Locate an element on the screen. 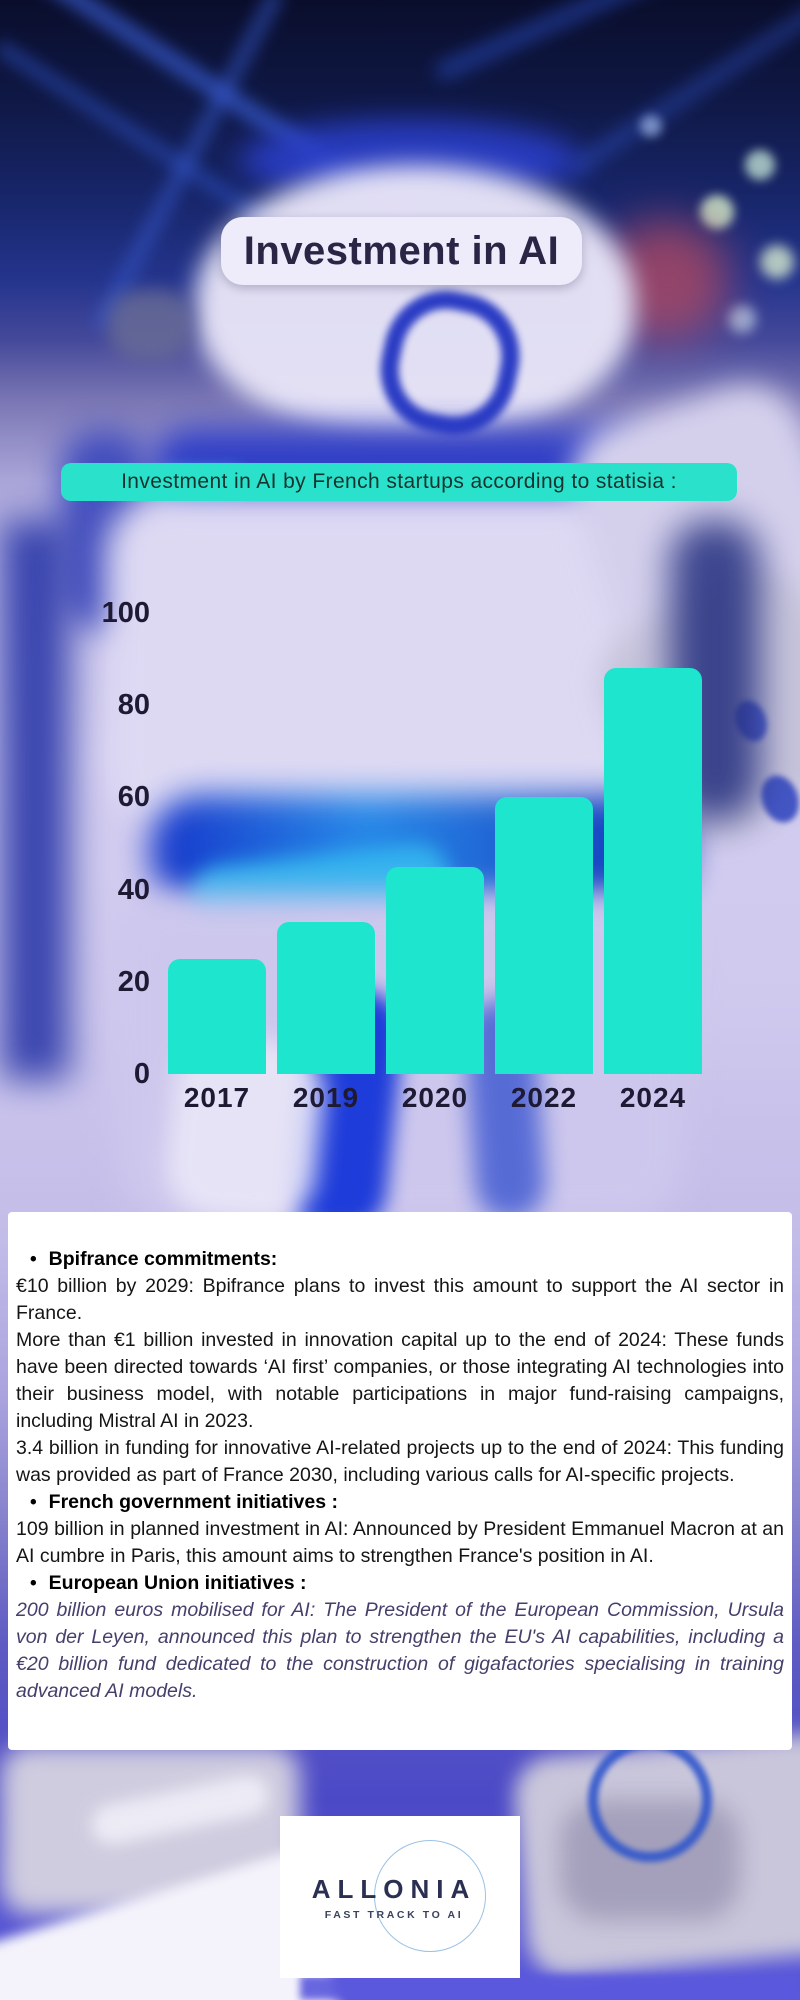  info-bullet-label: French government initiatives : is located at coordinates (193, 1502).